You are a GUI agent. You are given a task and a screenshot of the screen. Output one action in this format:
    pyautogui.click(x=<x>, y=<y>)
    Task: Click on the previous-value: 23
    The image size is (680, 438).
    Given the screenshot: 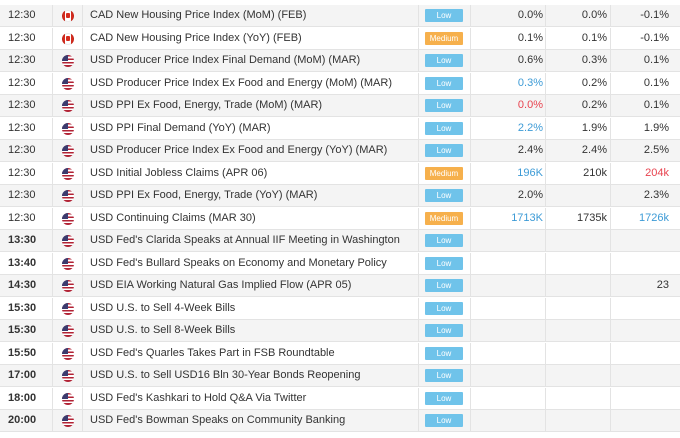 What is the action you would take?
    pyautogui.click(x=662, y=285)
    